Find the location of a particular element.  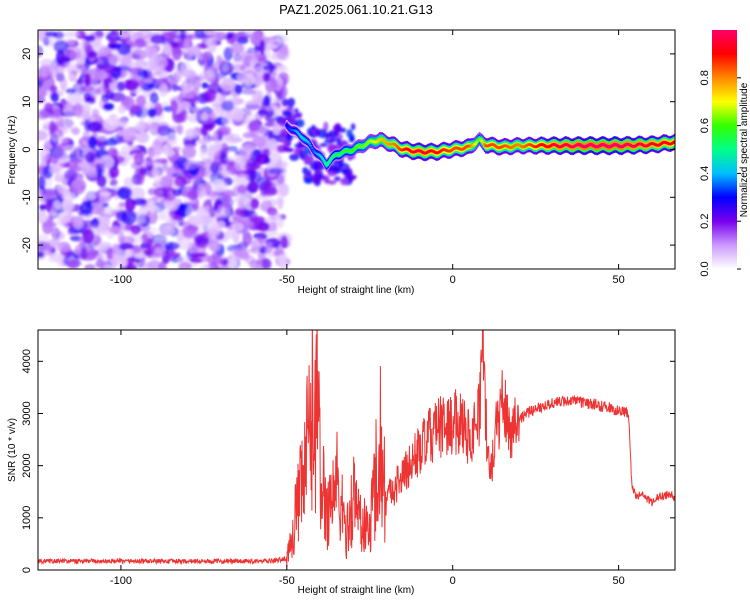

y-tick-label: 3000 is located at coordinates (27, 413).